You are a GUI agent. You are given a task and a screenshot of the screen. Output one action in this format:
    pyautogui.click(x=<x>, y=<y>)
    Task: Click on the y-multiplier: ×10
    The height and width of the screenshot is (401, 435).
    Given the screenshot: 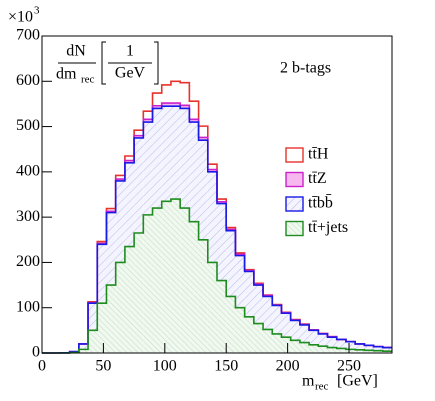 What is the action you would take?
    pyautogui.click(x=20, y=17)
    